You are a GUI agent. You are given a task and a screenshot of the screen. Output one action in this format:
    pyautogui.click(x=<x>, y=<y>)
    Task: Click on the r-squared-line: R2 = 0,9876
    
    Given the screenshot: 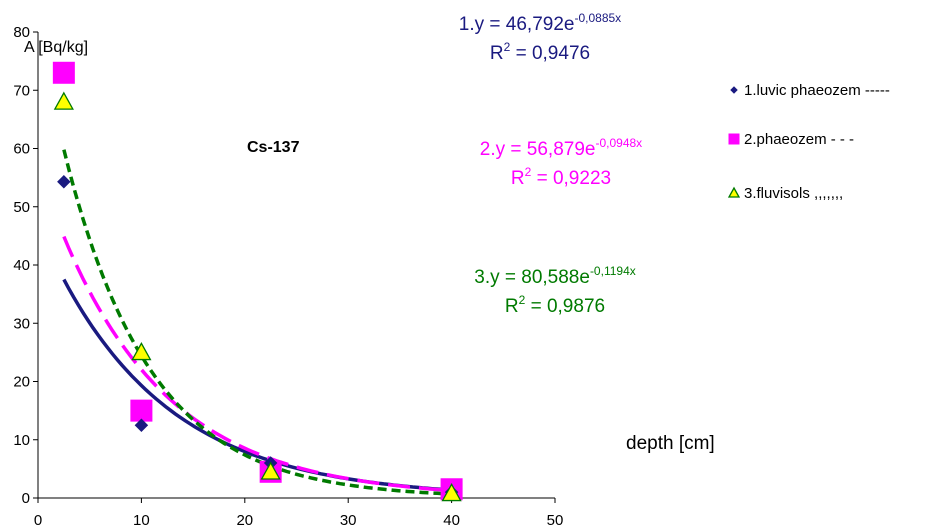 What is the action you would take?
    pyautogui.click(x=555, y=305)
    